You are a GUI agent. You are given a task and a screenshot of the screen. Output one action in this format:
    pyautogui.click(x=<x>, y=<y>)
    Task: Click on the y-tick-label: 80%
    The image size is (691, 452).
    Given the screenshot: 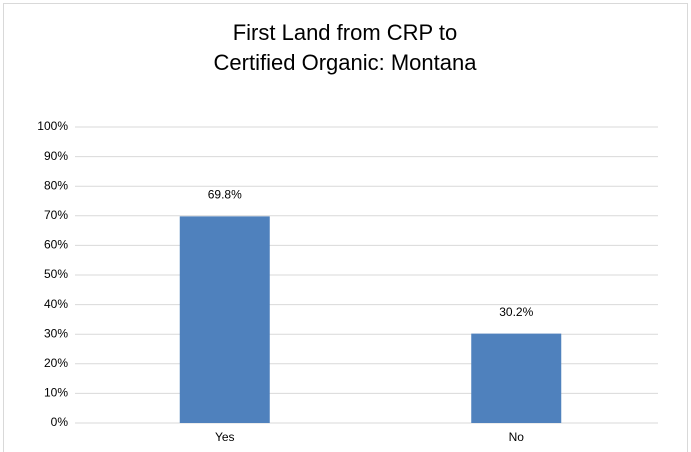 What is the action you would take?
    pyautogui.click(x=56, y=185)
    